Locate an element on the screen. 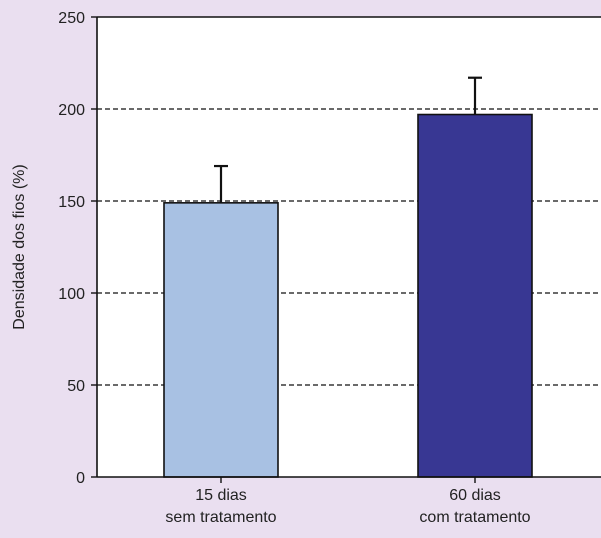 The width and height of the screenshot is (601, 538). y-tick-labels: 0 50 100 150 200 250 is located at coordinates (77, 248).